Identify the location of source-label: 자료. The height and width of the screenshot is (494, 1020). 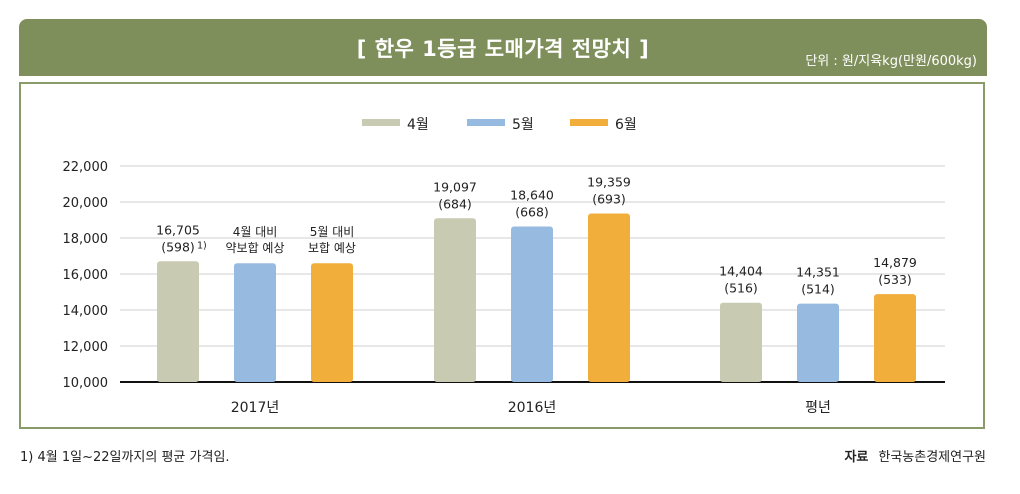
(856, 457).